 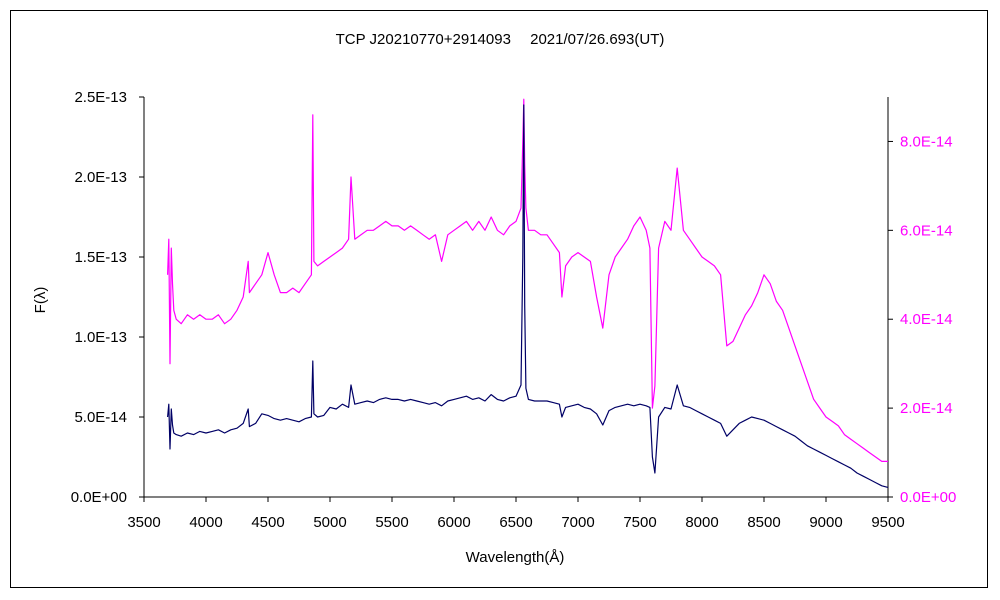 What do you see at coordinates (99, 497) in the screenshot?
I see `y-left-tick-label: 0.0E+00` at bounding box center [99, 497].